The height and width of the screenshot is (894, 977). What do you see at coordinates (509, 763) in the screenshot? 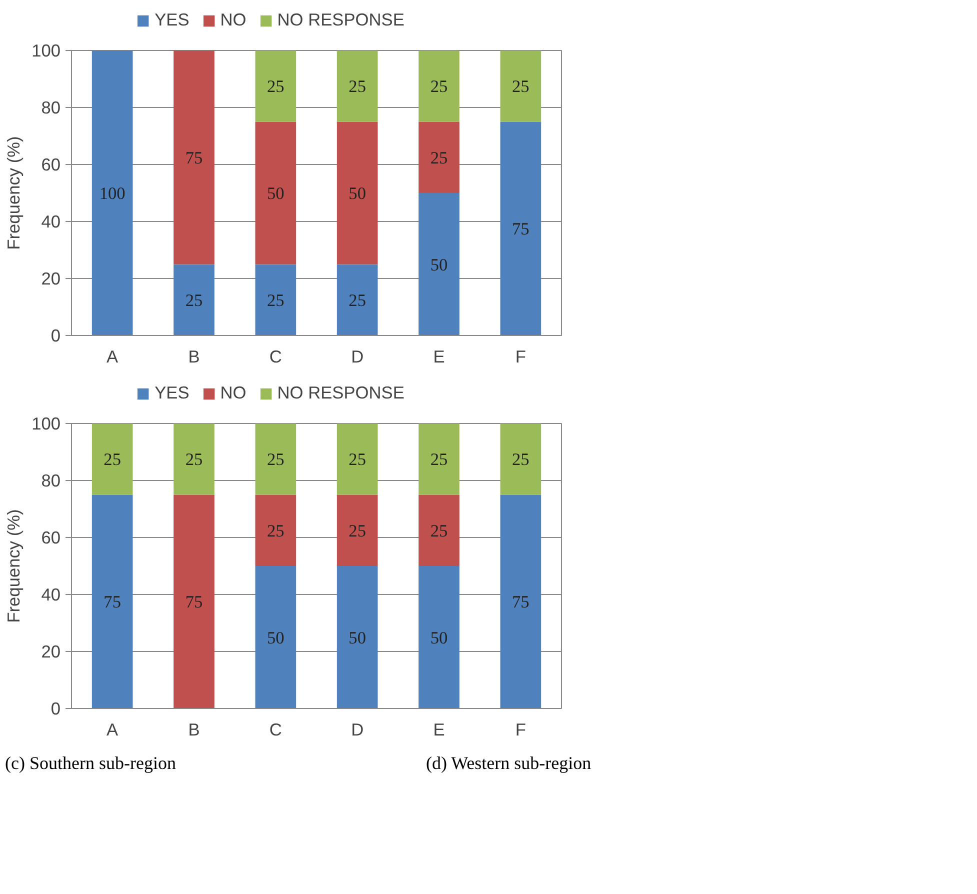
I see `text: (d) Western sub-region` at bounding box center [509, 763].